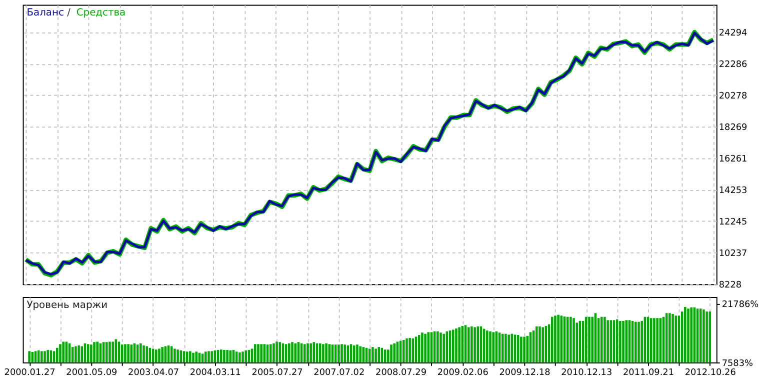 The image size is (759, 378). I want to click on y-tick-label: 18269, so click(733, 128).